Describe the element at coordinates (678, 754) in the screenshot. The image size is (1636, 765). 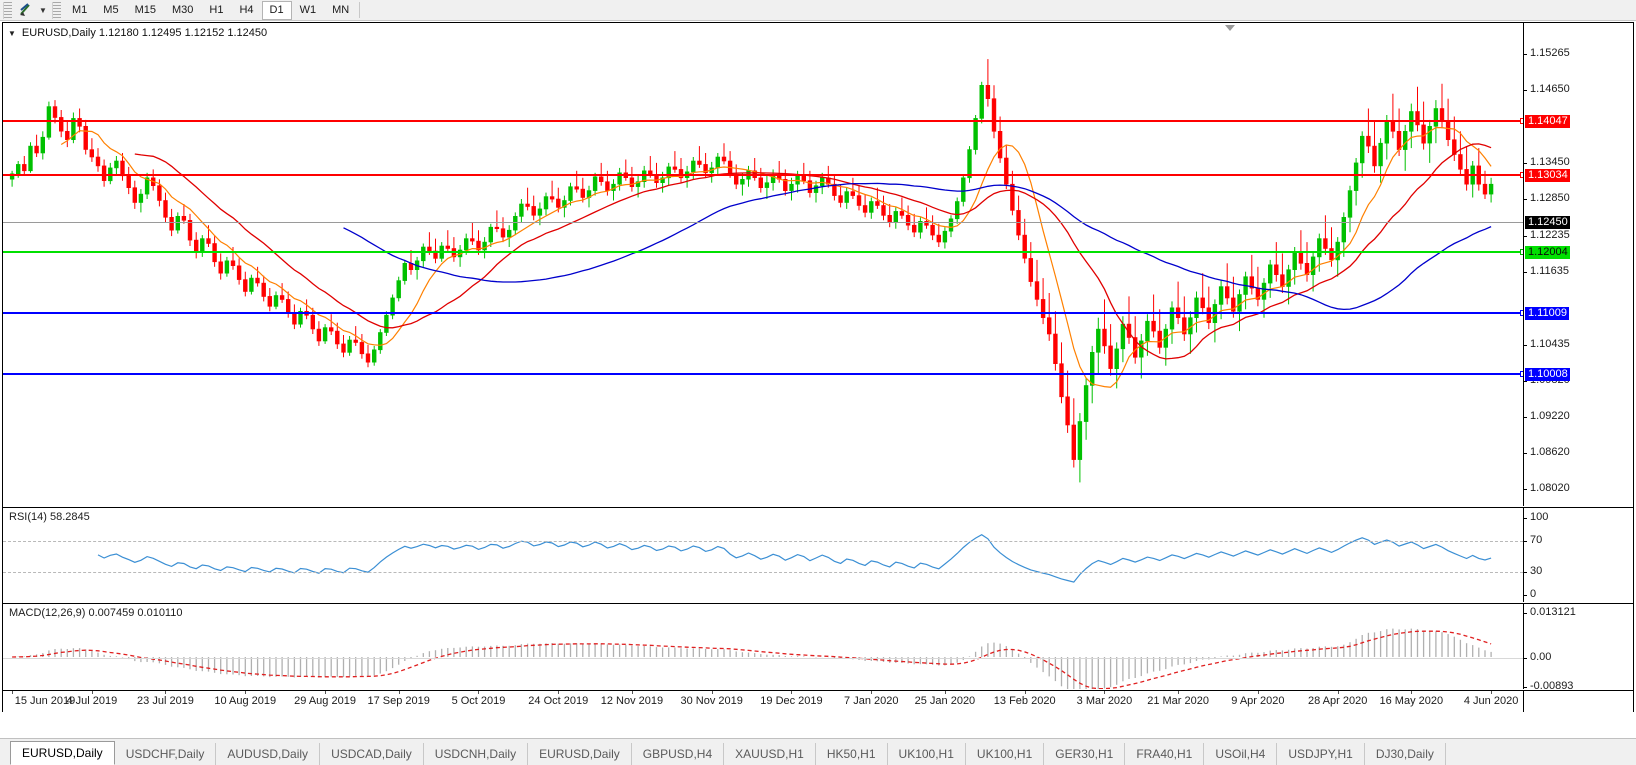
I see `chart-tab-gbpusd-h4: GBPUSD,H4` at that location.